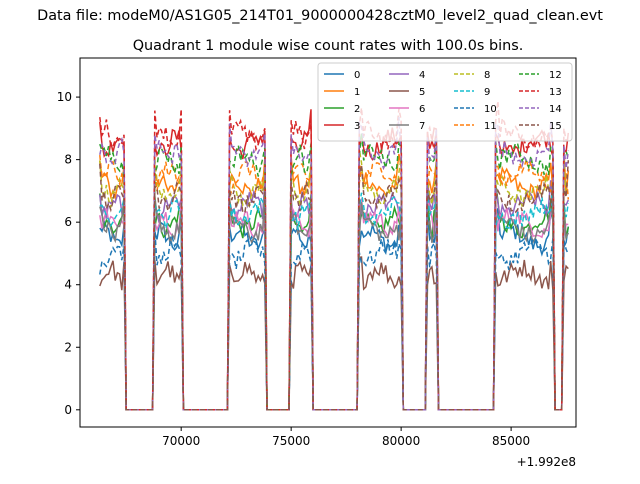 Image resolution: width=640 pixels, height=484 pixels. I want to click on legend-label-9: 9, so click(487, 92).